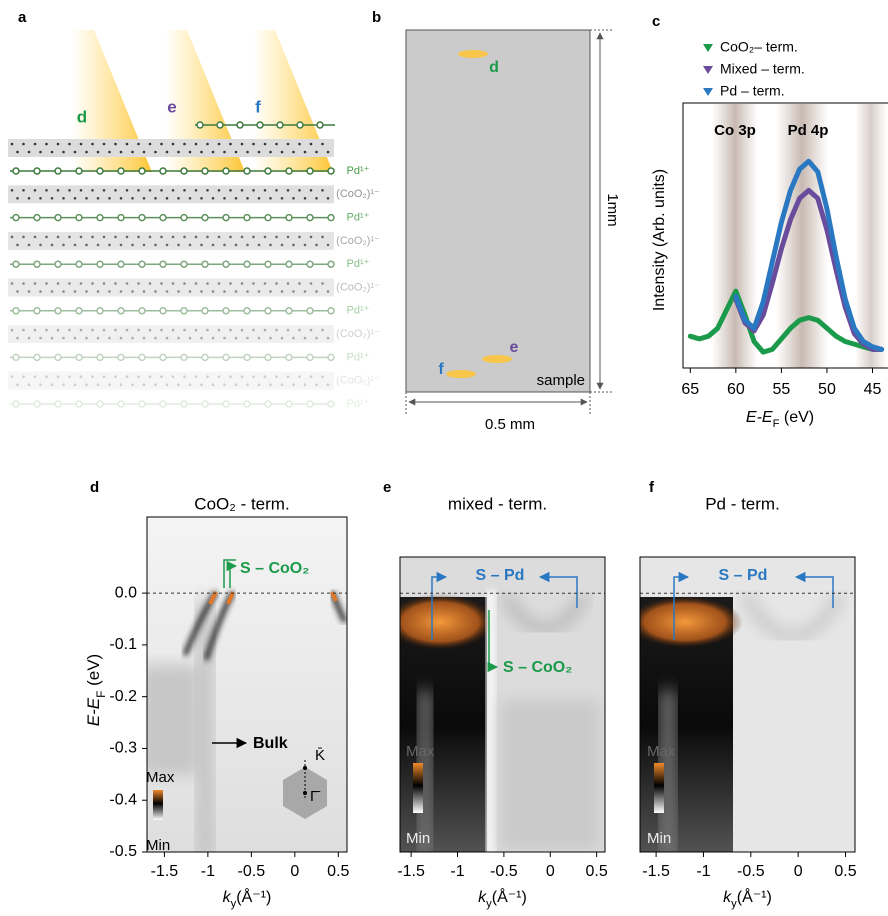 The image size is (888, 916). I want to click on x-tick-label: -1, so click(703, 871).